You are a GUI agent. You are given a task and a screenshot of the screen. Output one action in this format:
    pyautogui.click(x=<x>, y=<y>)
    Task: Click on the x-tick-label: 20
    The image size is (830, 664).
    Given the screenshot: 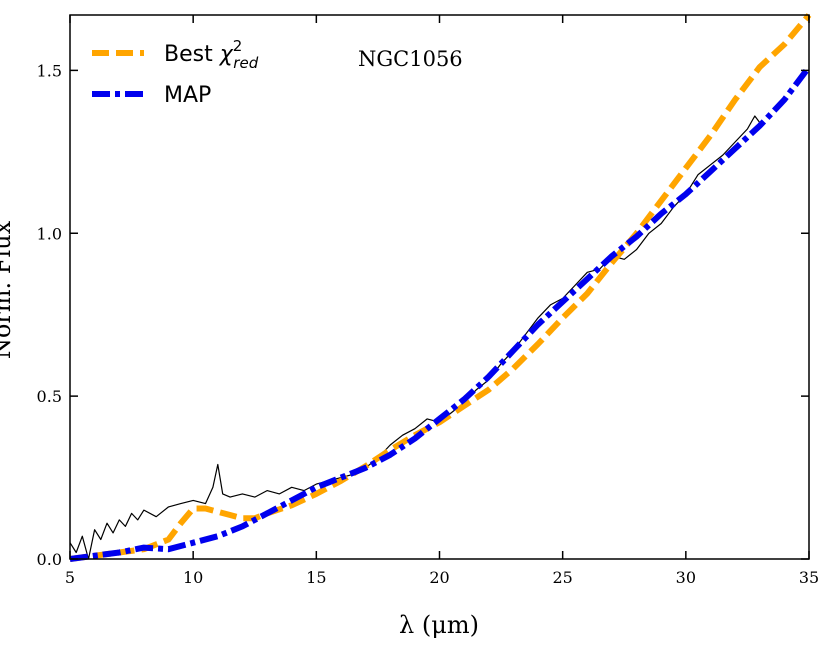 What is the action you would take?
    pyautogui.click(x=439, y=577)
    